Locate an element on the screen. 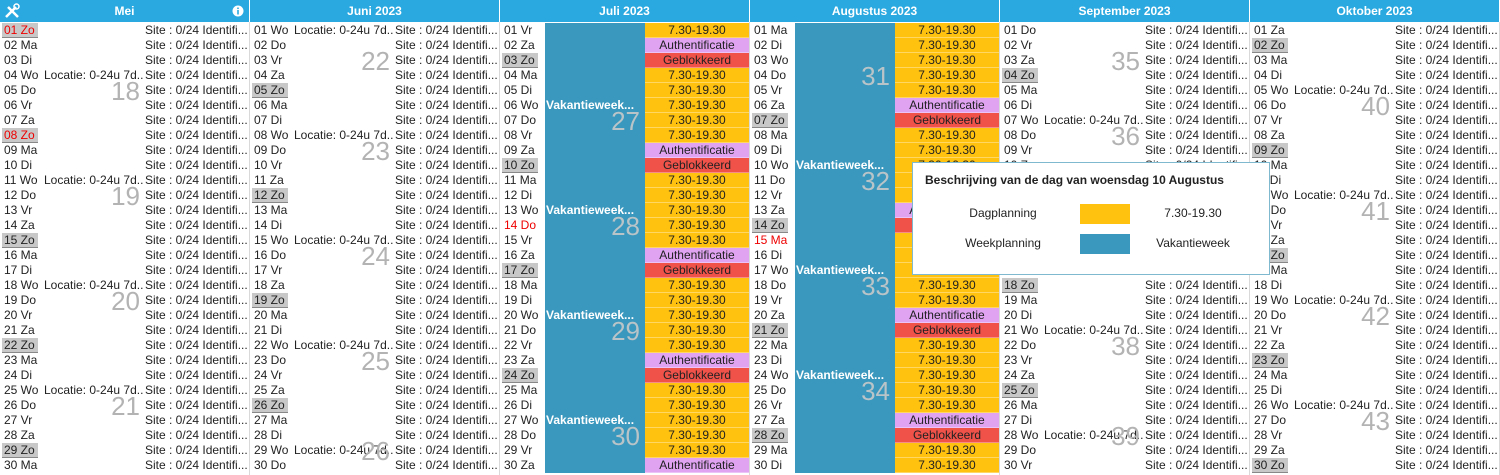  day-label: 04 Ma is located at coordinates (521, 75).